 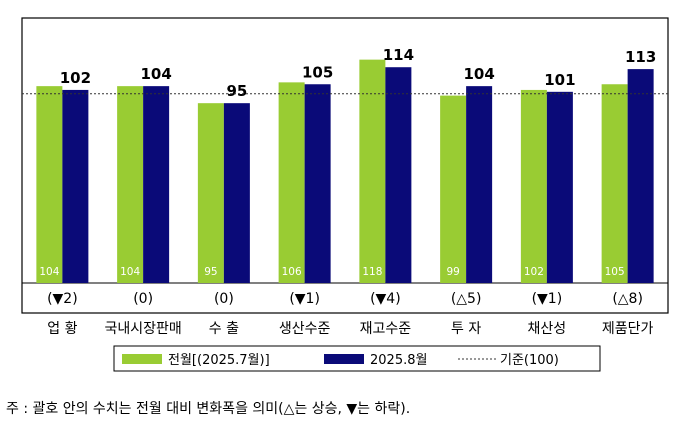 I want to click on category-label-1: 업 황, so click(x=62, y=329).